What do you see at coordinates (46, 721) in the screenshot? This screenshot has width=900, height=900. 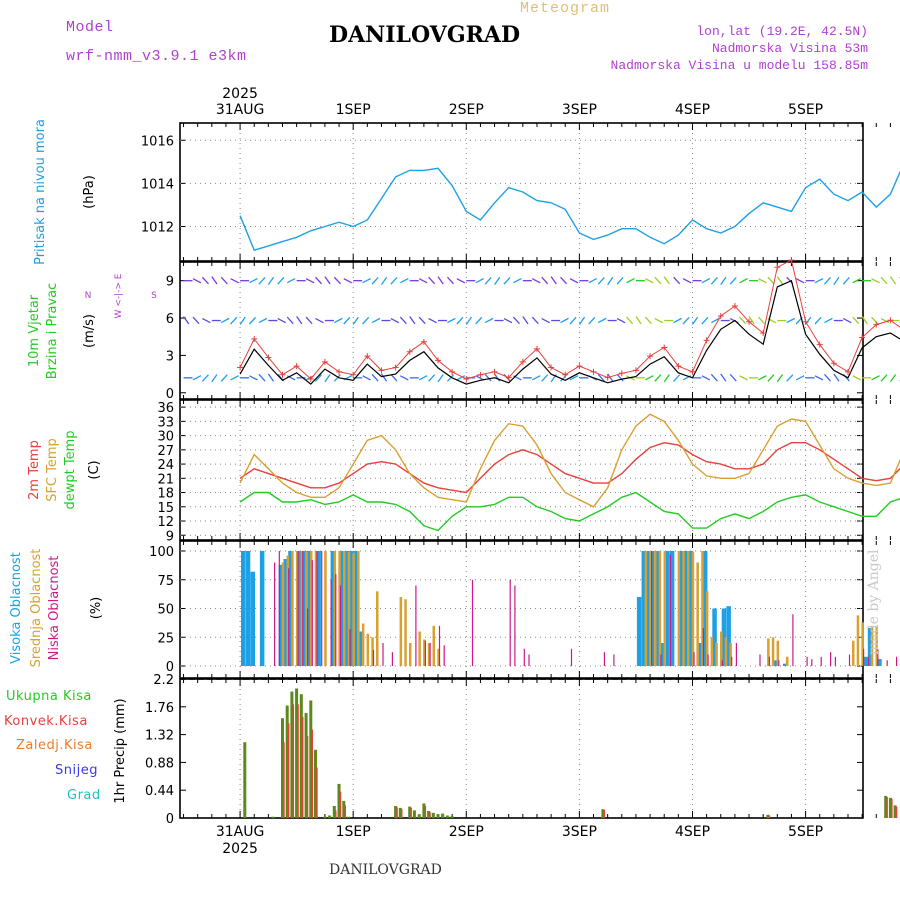 I see `precip-legend-1: Konvek.Kisa` at bounding box center [46, 721].